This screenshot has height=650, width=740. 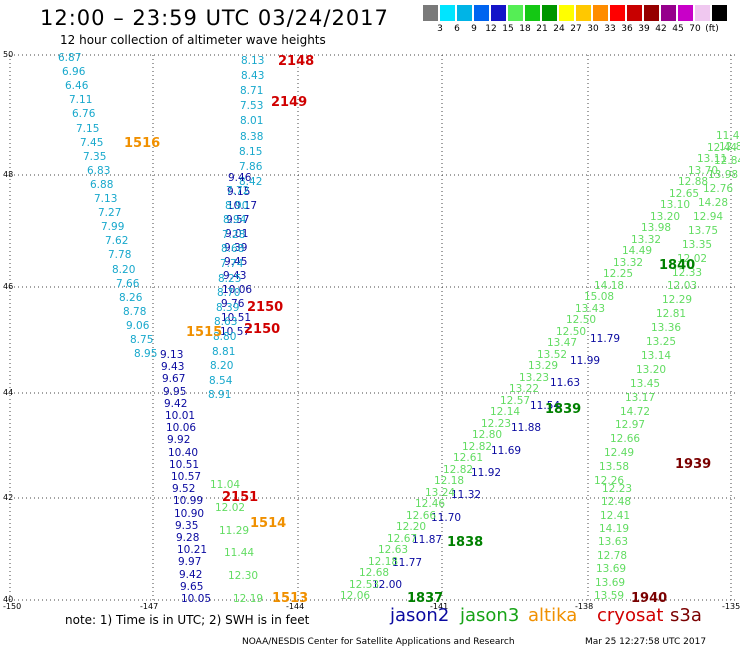 I want to click on wave-height-value: 12.48, so click(x=616, y=502).